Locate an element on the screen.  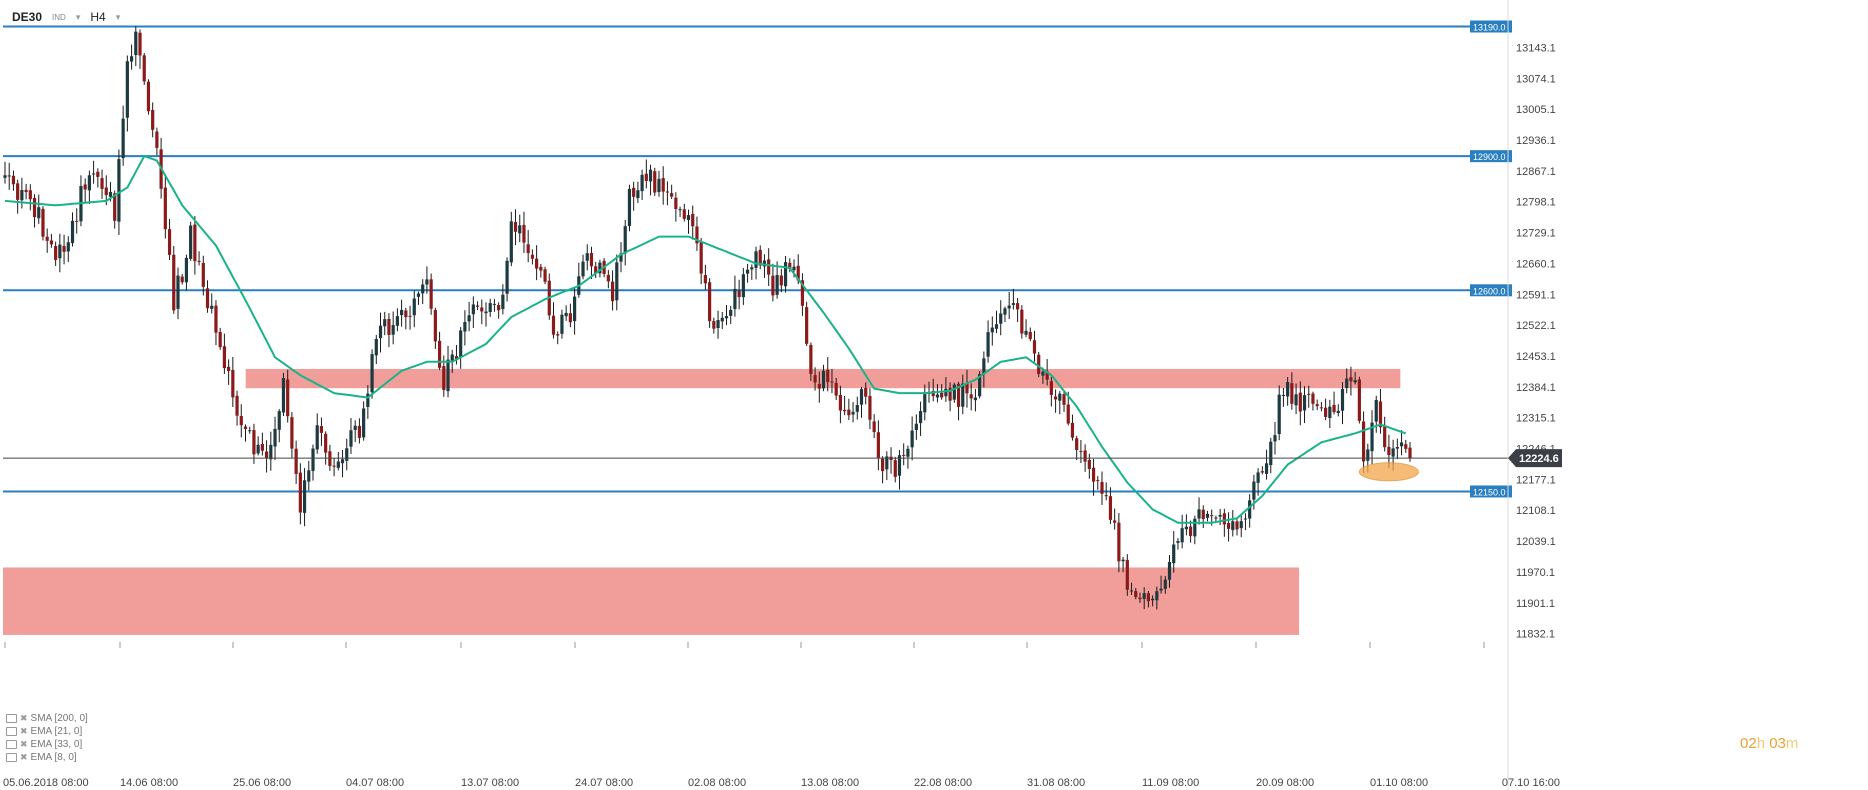
indicator-item: ✖ SMA [200, 0] is located at coordinates (47, 718).